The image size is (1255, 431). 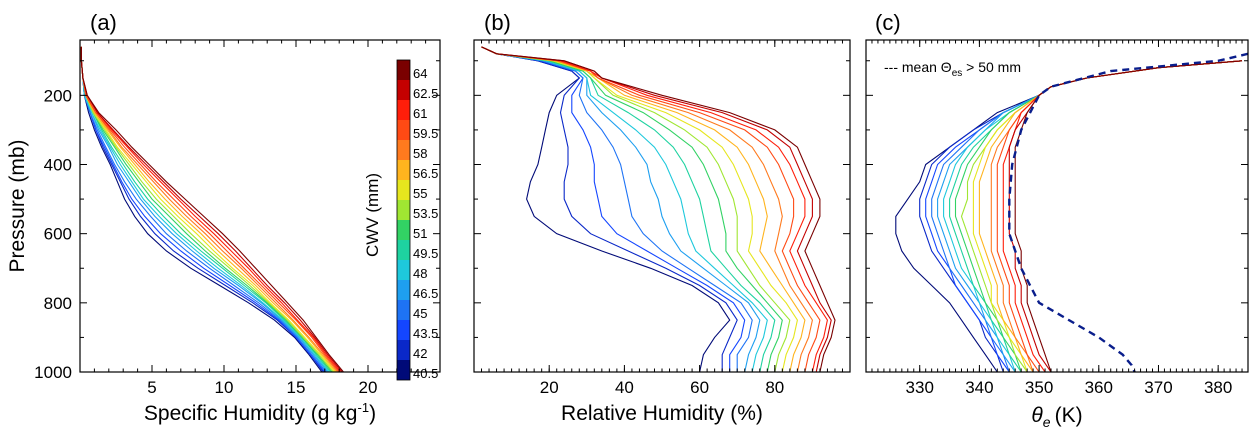 What do you see at coordinates (58, 95) in the screenshot?
I see `y-tick-label: 200` at bounding box center [58, 95].